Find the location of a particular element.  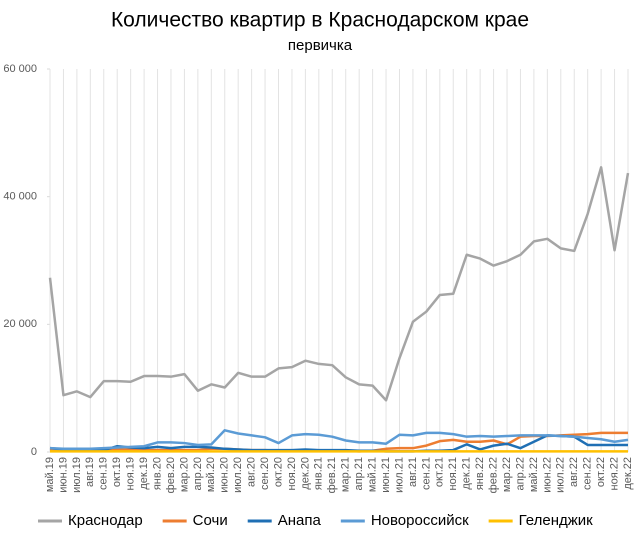

x-tick-label: дек.20 is located at coordinates (305, 473).